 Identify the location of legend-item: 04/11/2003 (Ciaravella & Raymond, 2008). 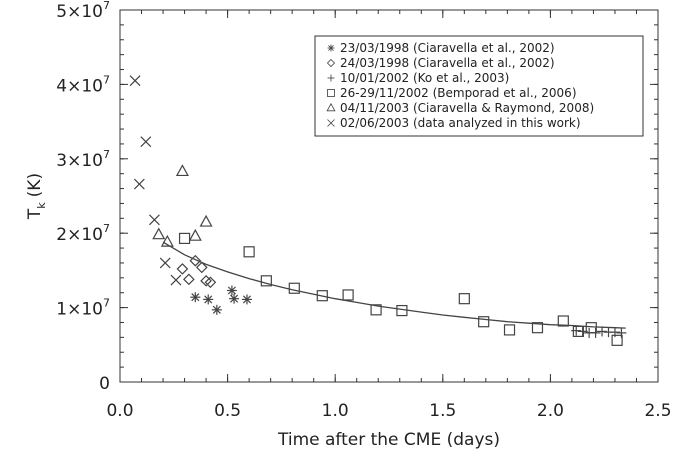
(460, 108).